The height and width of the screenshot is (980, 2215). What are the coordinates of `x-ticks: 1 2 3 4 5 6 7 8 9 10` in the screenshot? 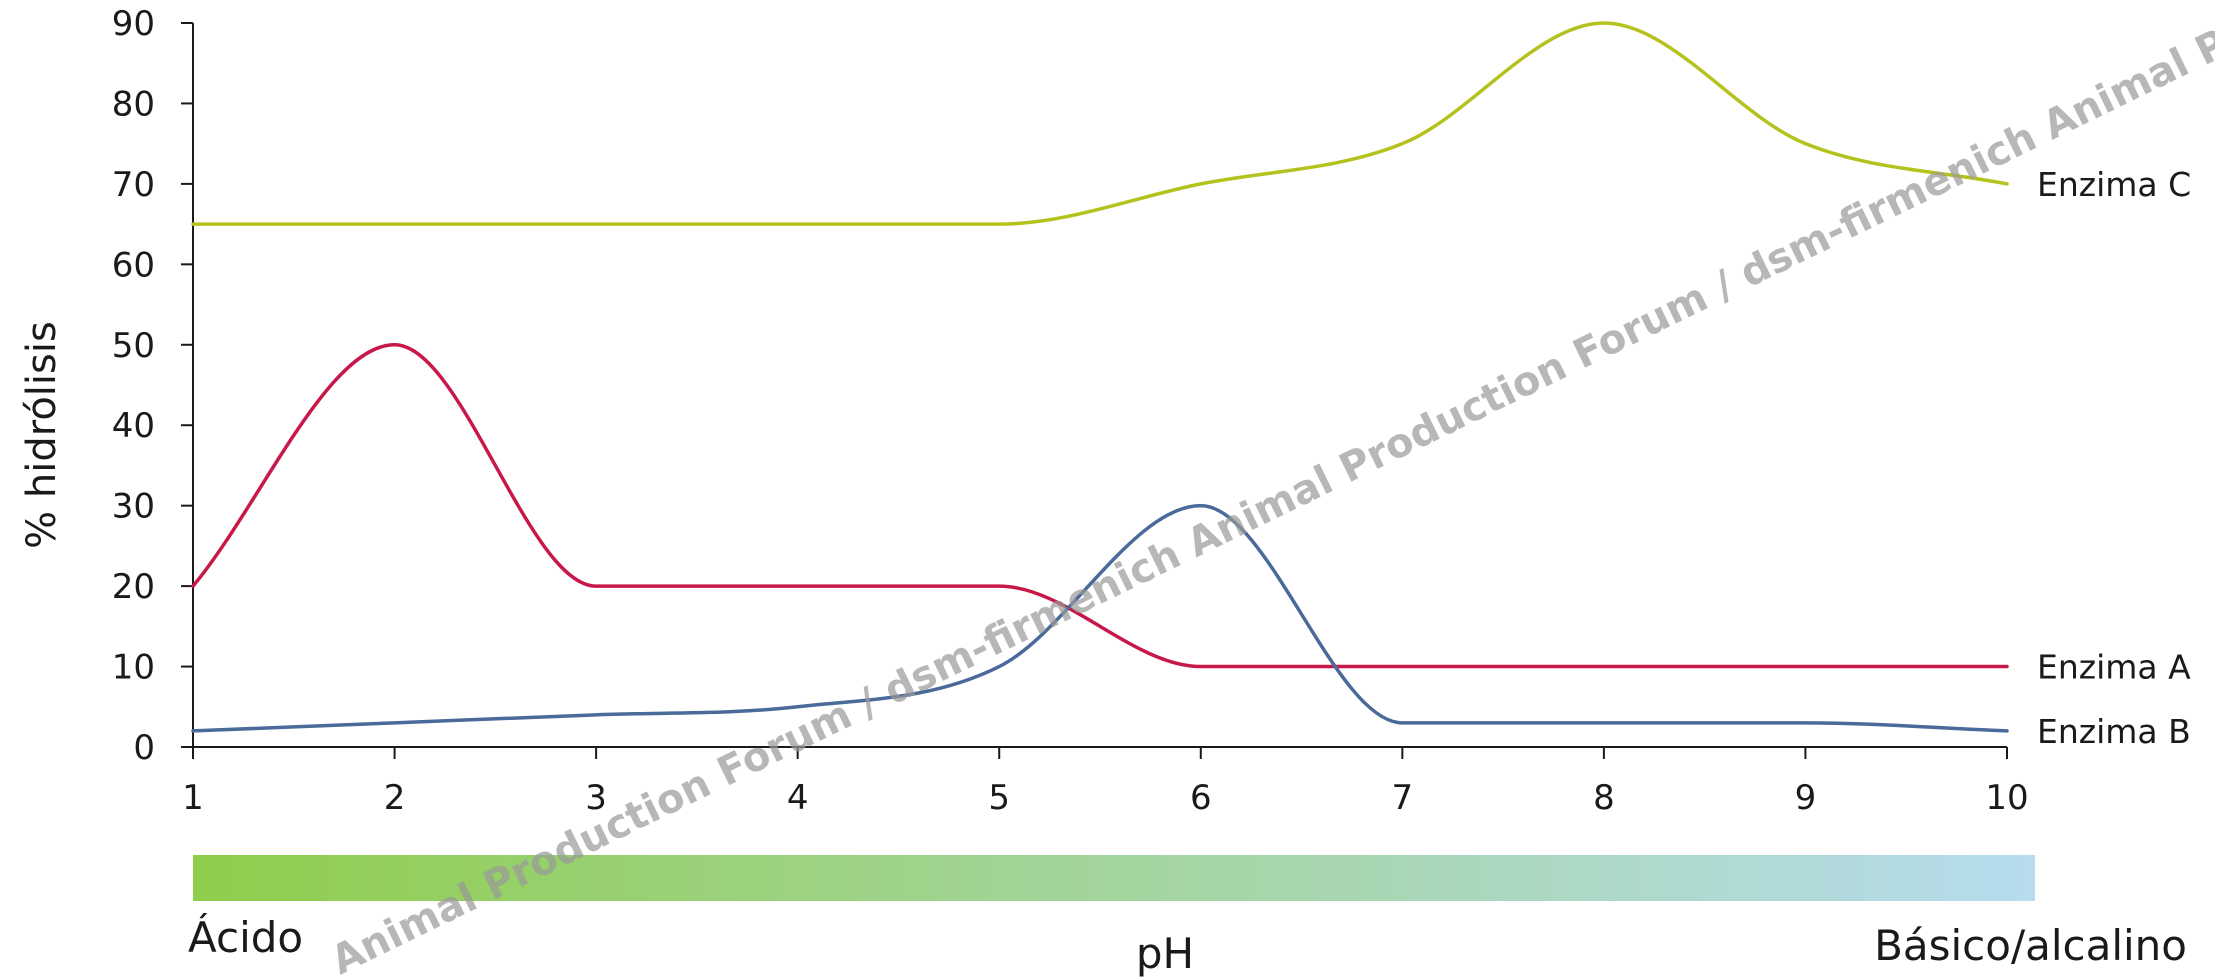 It's located at (1105, 782).